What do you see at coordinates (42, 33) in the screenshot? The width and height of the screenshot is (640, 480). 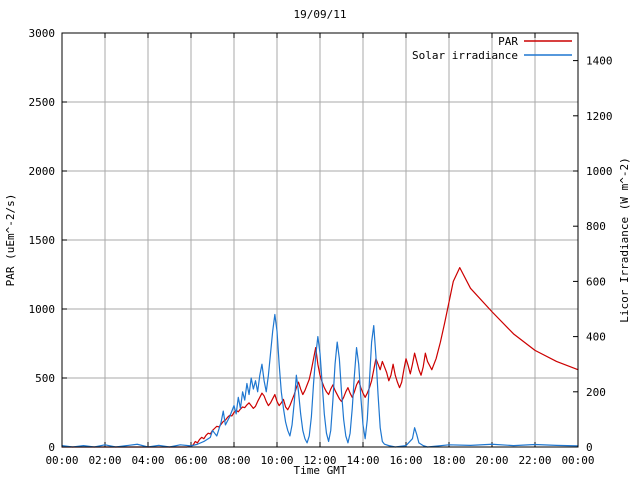 I see `y-tick-label: 3000` at bounding box center [42, 33].